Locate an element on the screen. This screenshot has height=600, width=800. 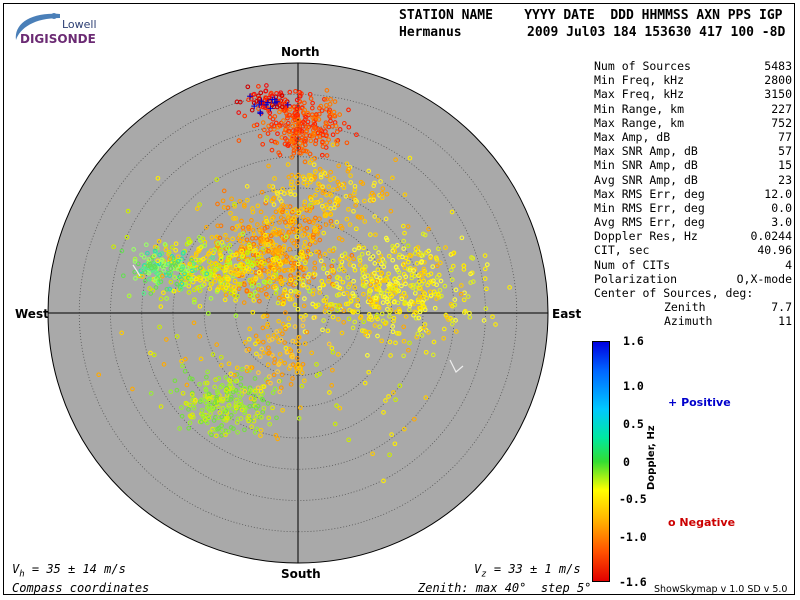
vh-value: = 35 ± 14 m/s is located at coordinates (75, 569).